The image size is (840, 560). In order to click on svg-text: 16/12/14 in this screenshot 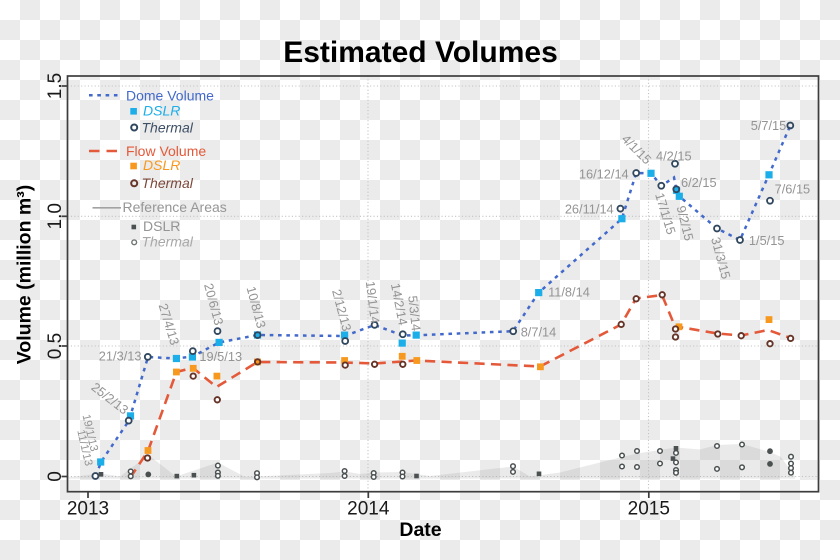, I will do `click(604, 174)`.